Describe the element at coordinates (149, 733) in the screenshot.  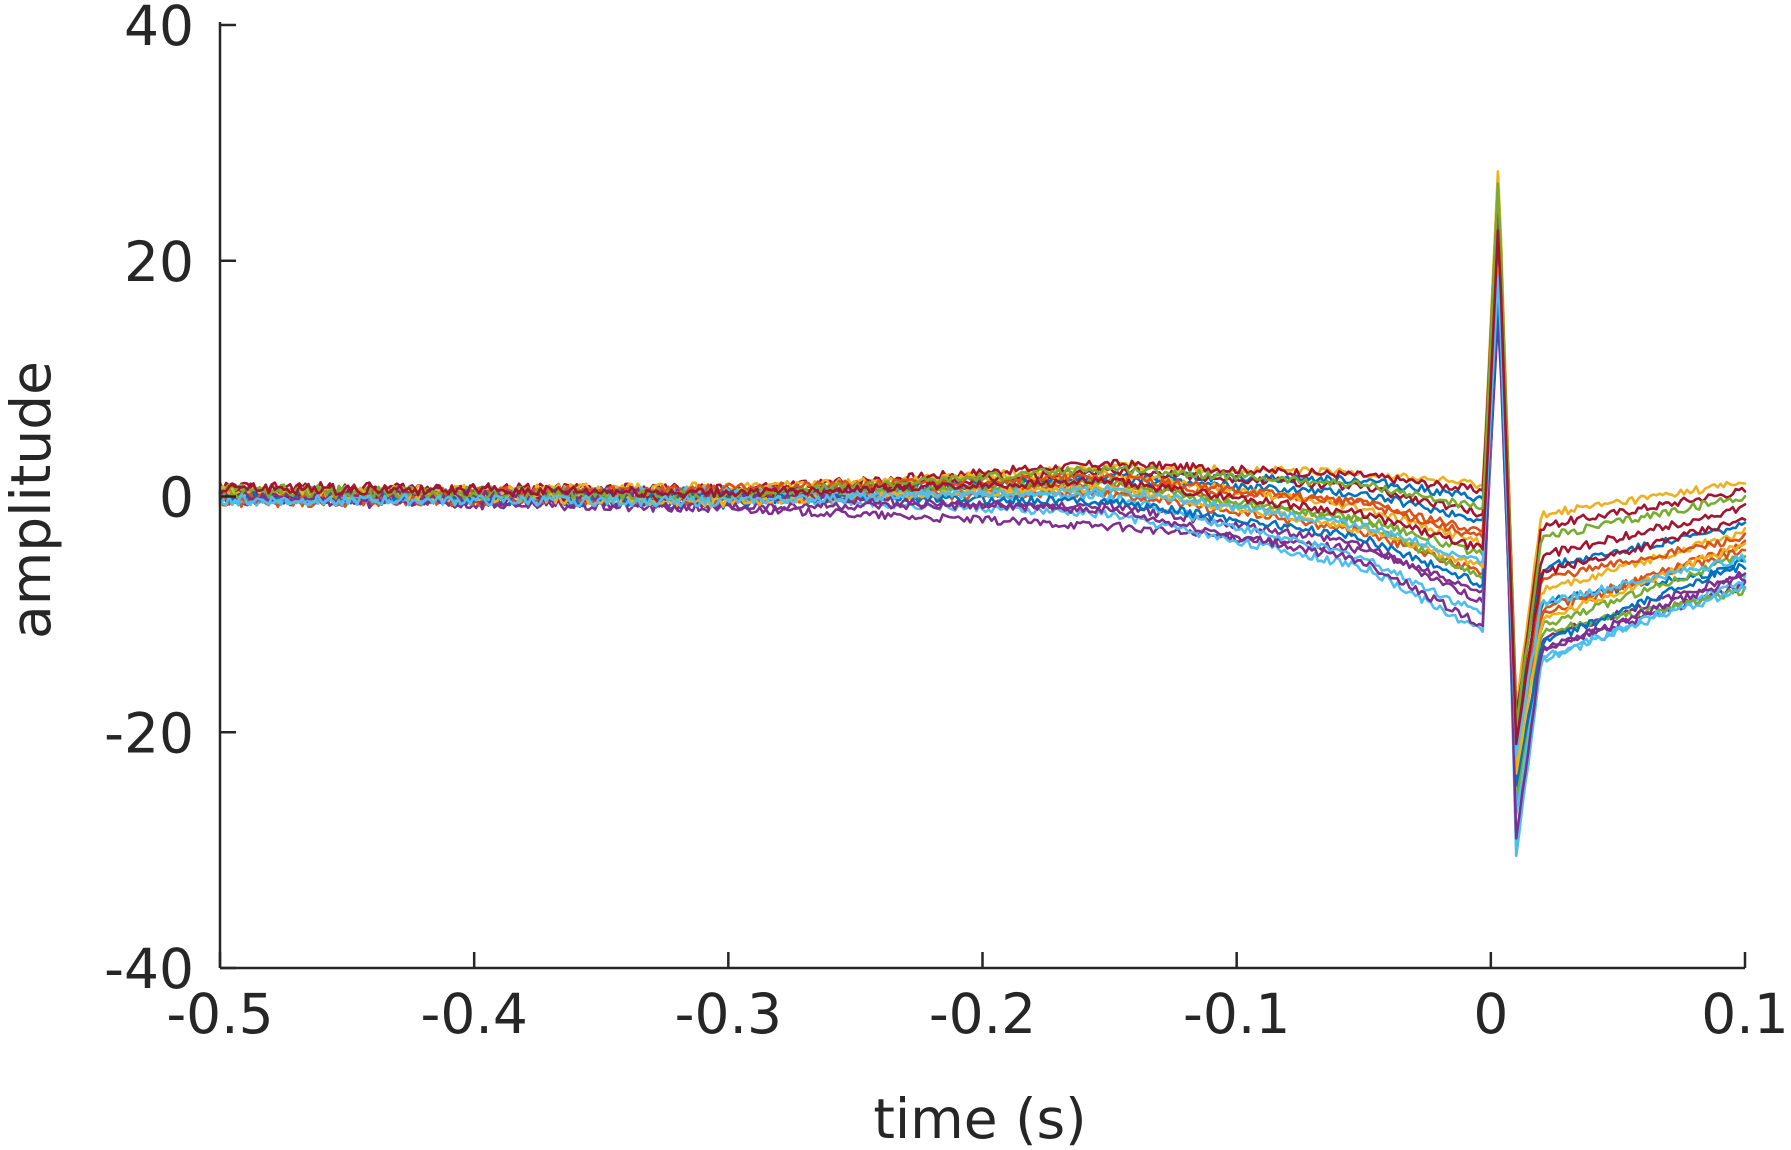
I see `y-tick-label: -20` at that location.